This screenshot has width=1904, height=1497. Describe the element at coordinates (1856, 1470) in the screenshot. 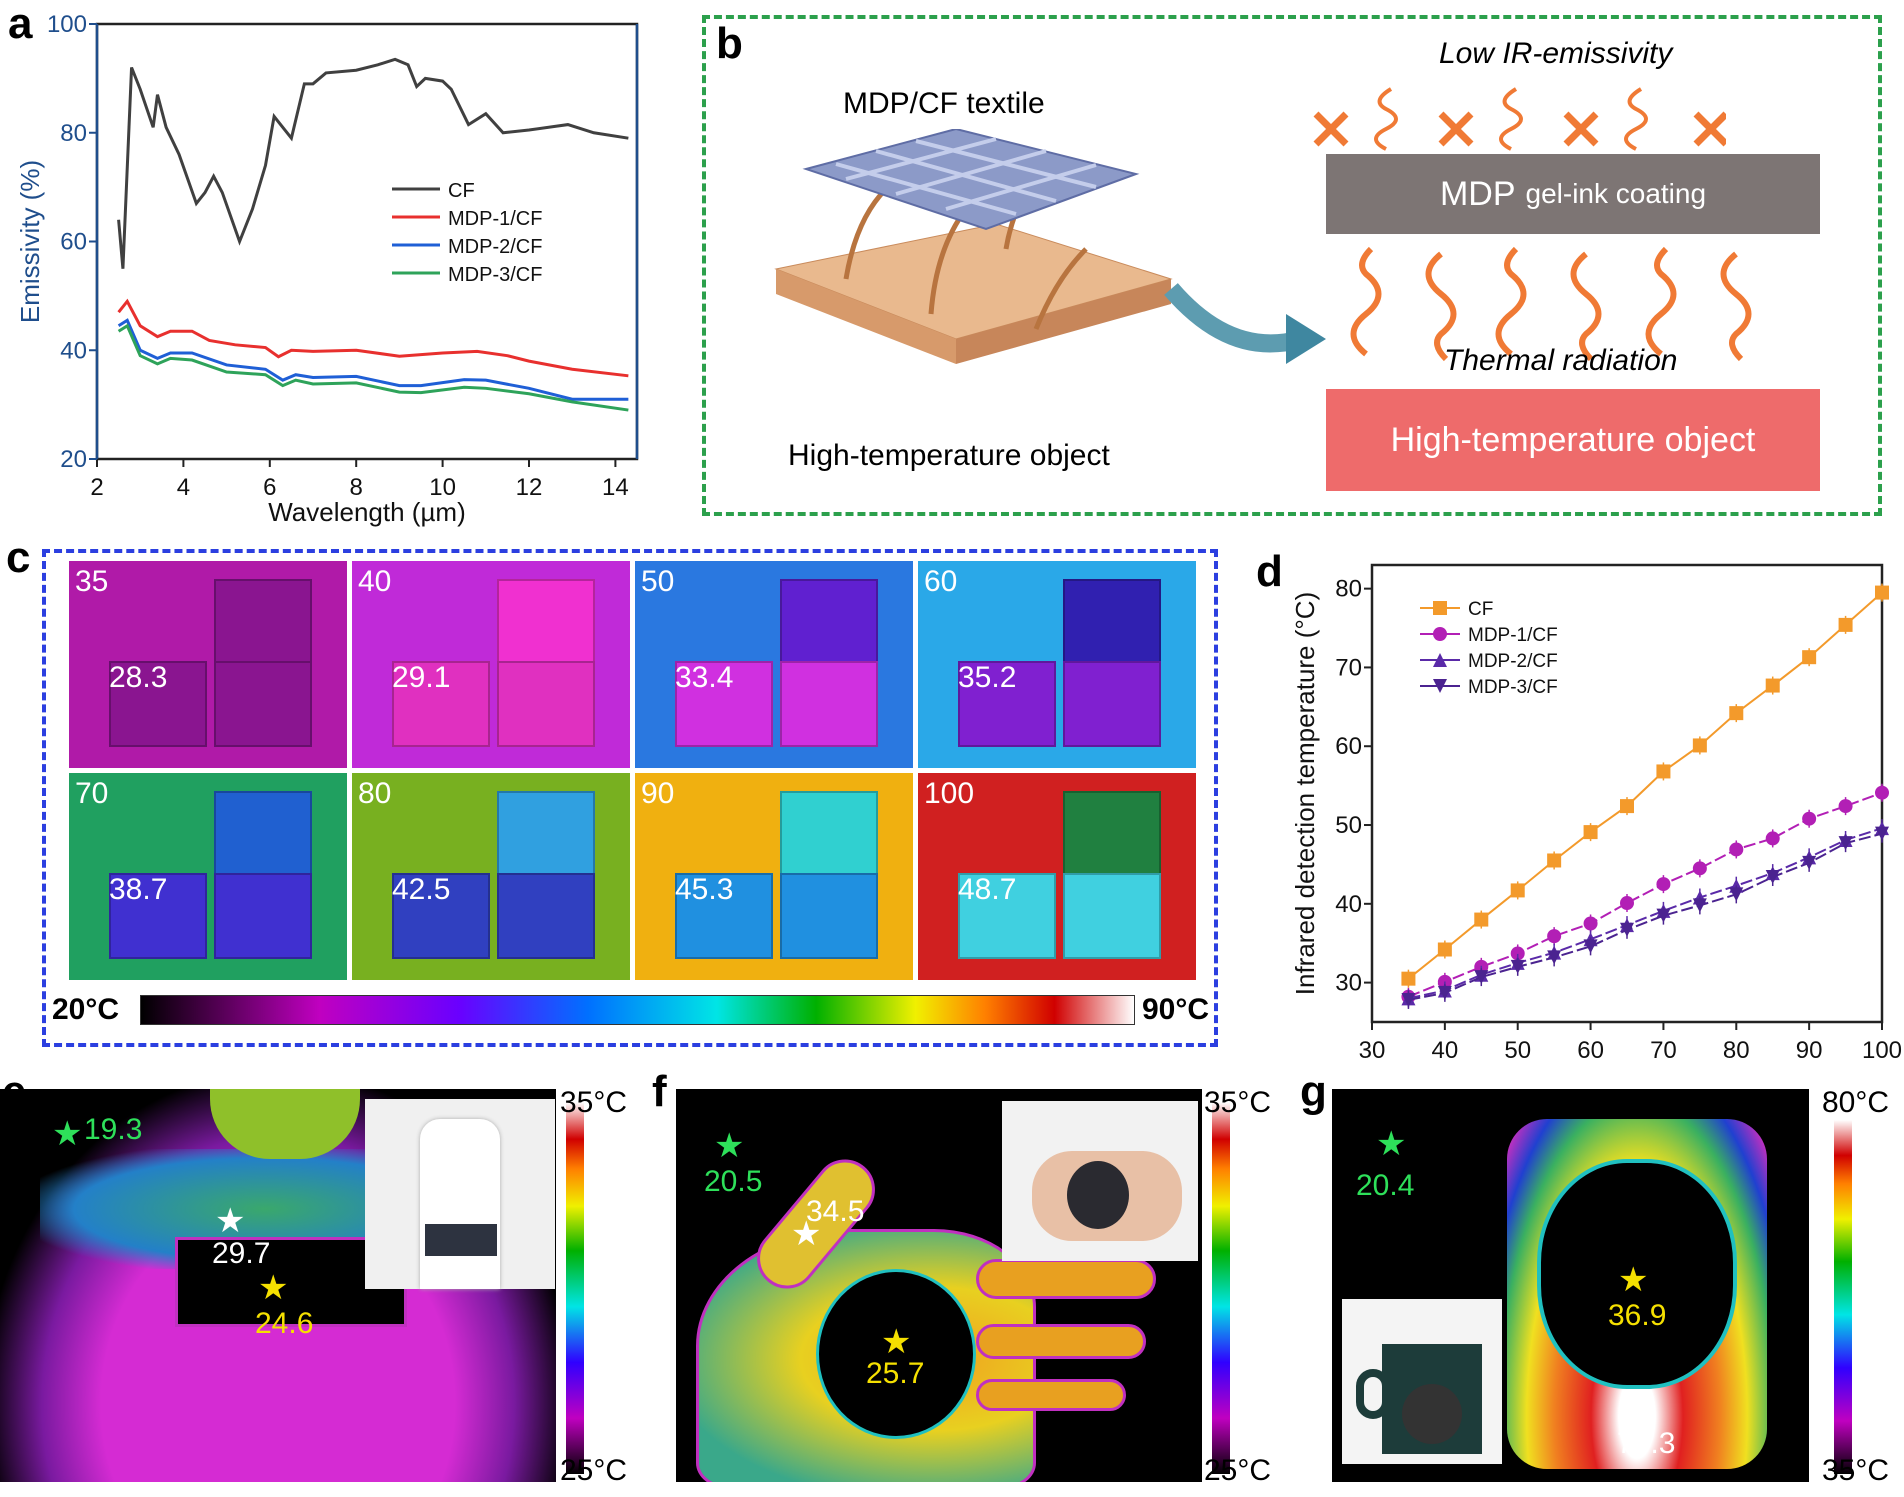

I see `scale-min-label: 35°C` at that location.